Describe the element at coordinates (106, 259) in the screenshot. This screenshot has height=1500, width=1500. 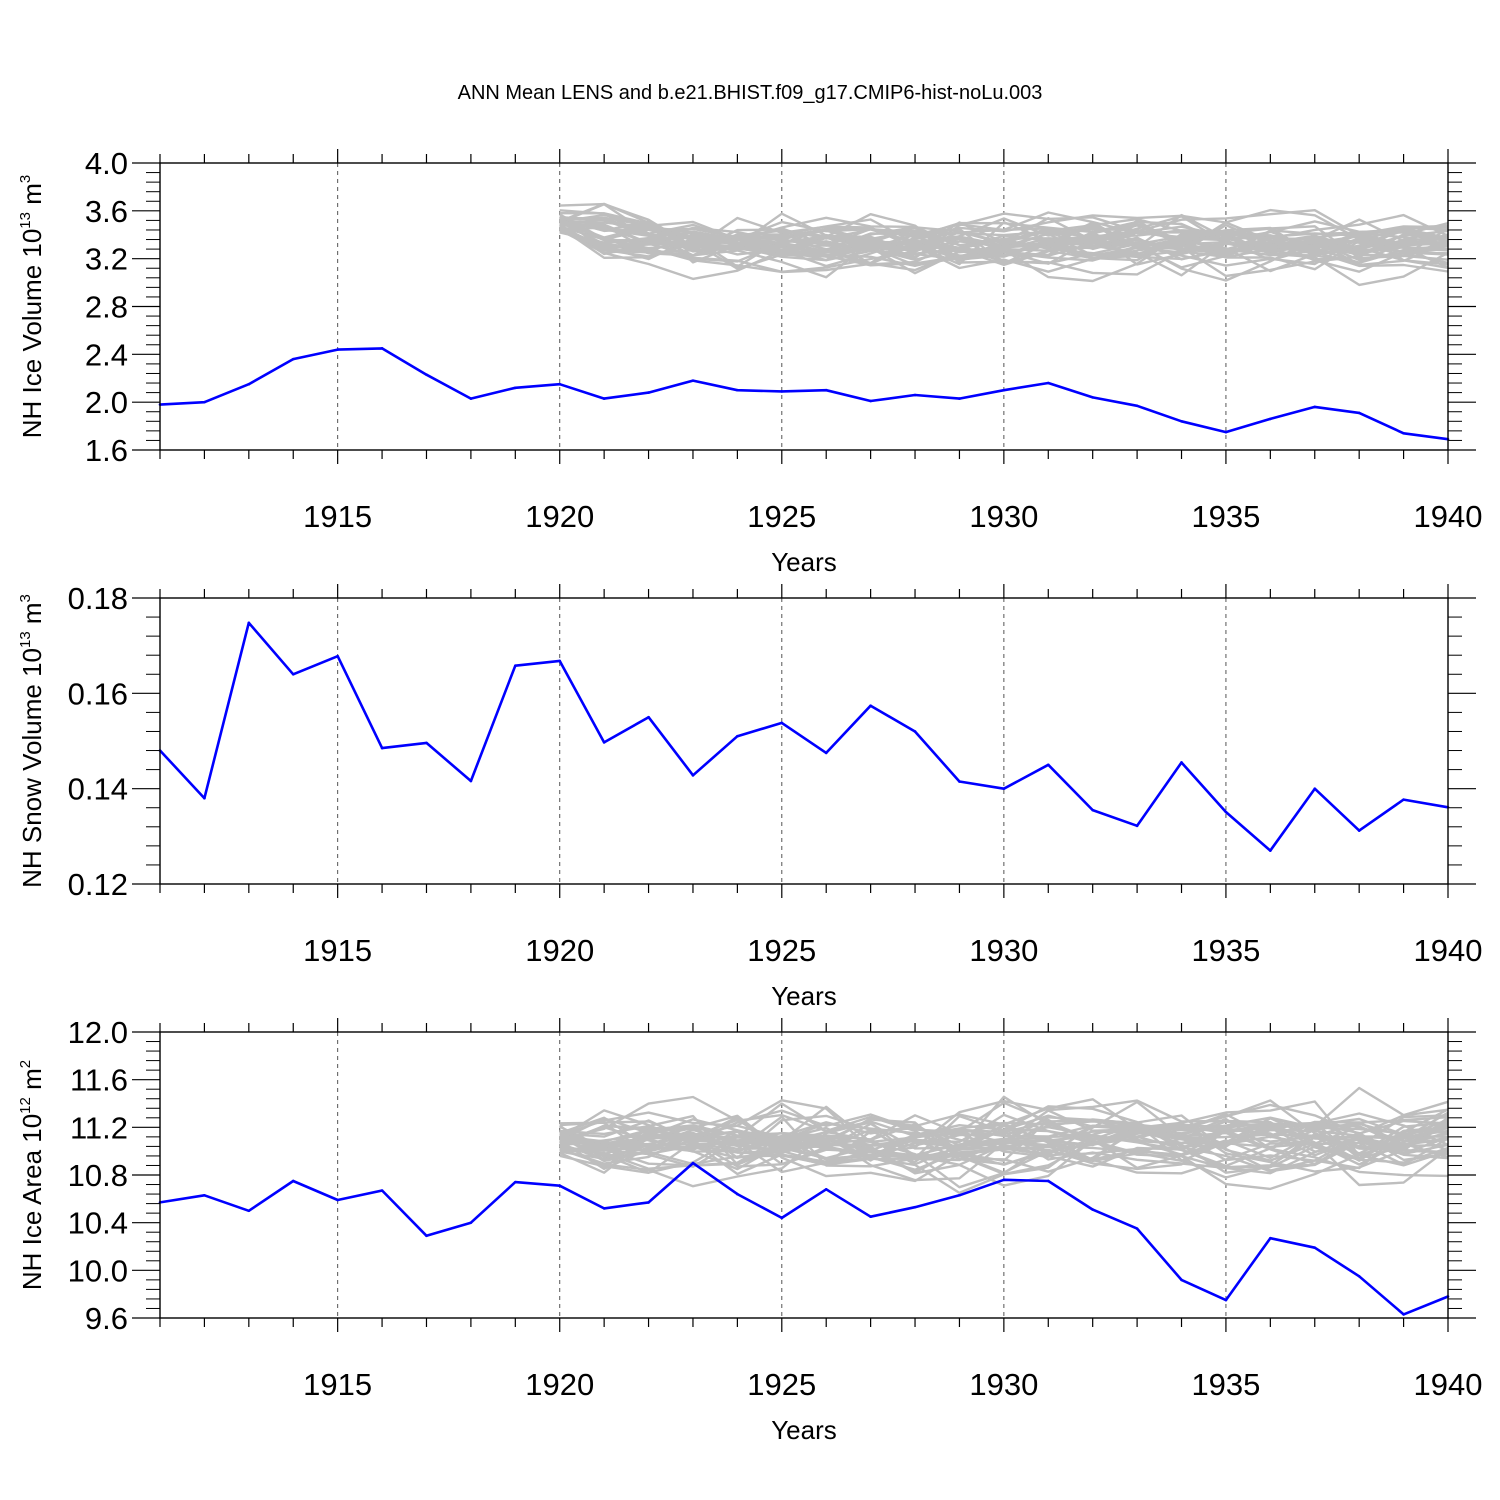
I see `y-tick-label: 3.2` at that location.